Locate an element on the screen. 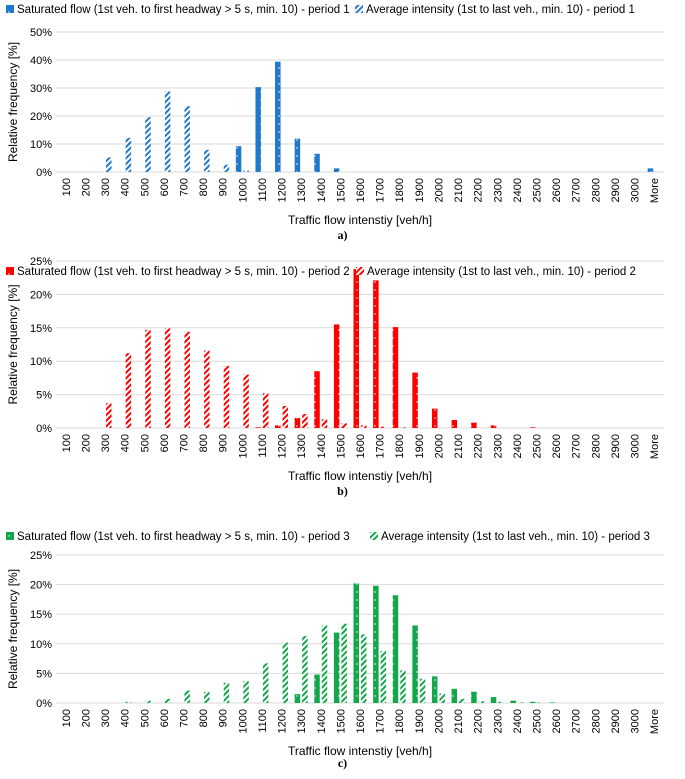 The width and height of the screenshot is (685, 779). legend-swatch is located at coordinates (374, 536).